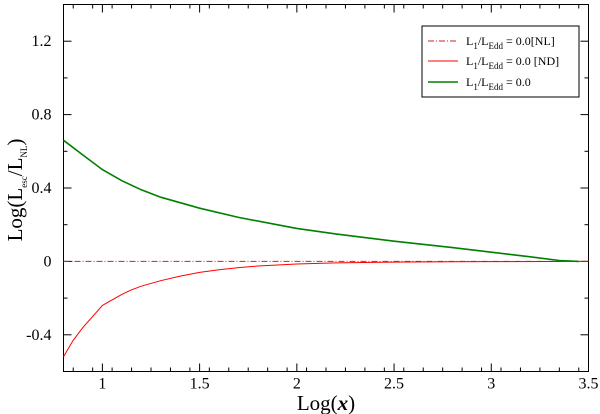 The height and width of the screenshot is (414, 600). Describe the element at coordinates (16, 190) in the screenshot. I see `y-axis-title: Log(Lesc/LNL)` at that location.